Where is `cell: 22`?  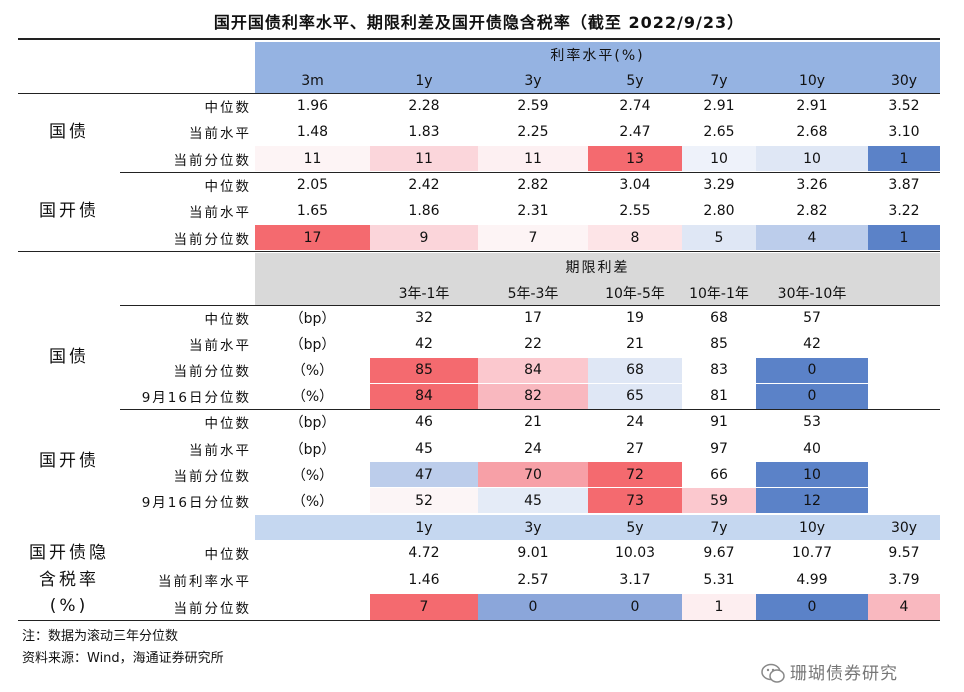 cell: 22 is located at coordinates (533, 344).